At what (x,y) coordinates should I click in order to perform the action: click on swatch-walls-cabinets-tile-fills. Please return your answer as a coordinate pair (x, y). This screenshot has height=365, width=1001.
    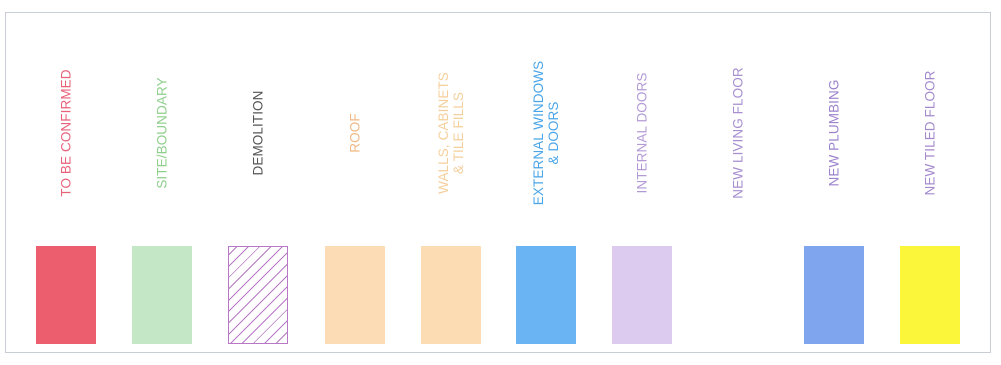
    Looking at the image, I should click on (451, 295).